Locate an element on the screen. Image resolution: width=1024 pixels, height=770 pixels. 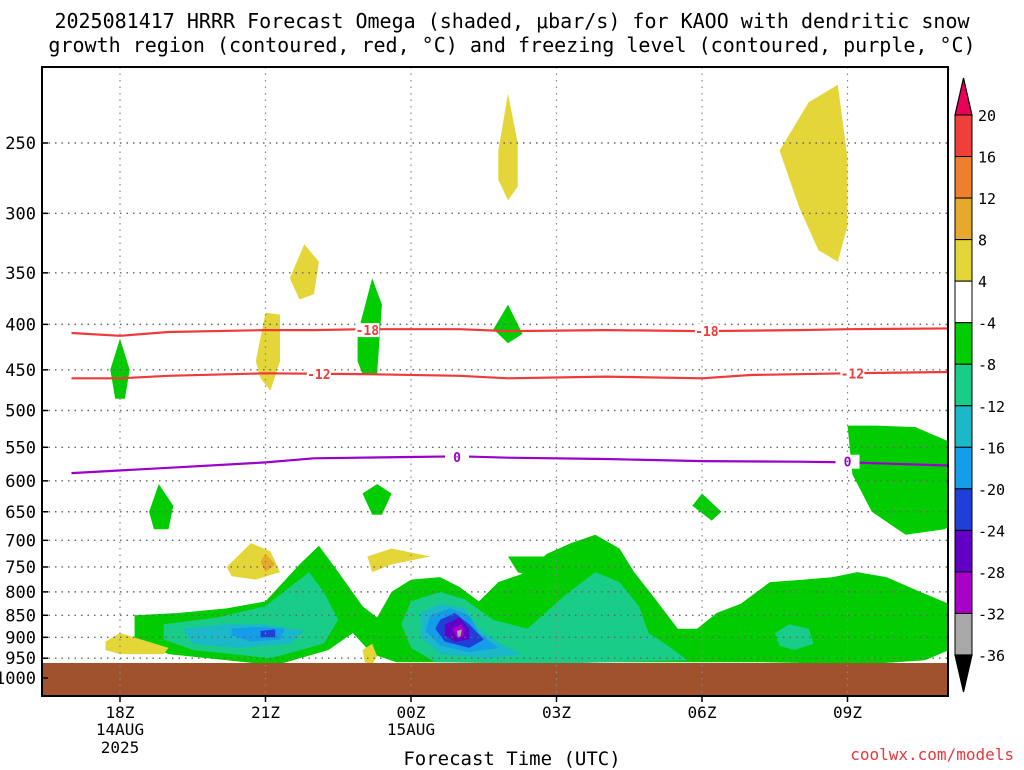
y-tick-label: 250 is located at coordinates (20, 144).